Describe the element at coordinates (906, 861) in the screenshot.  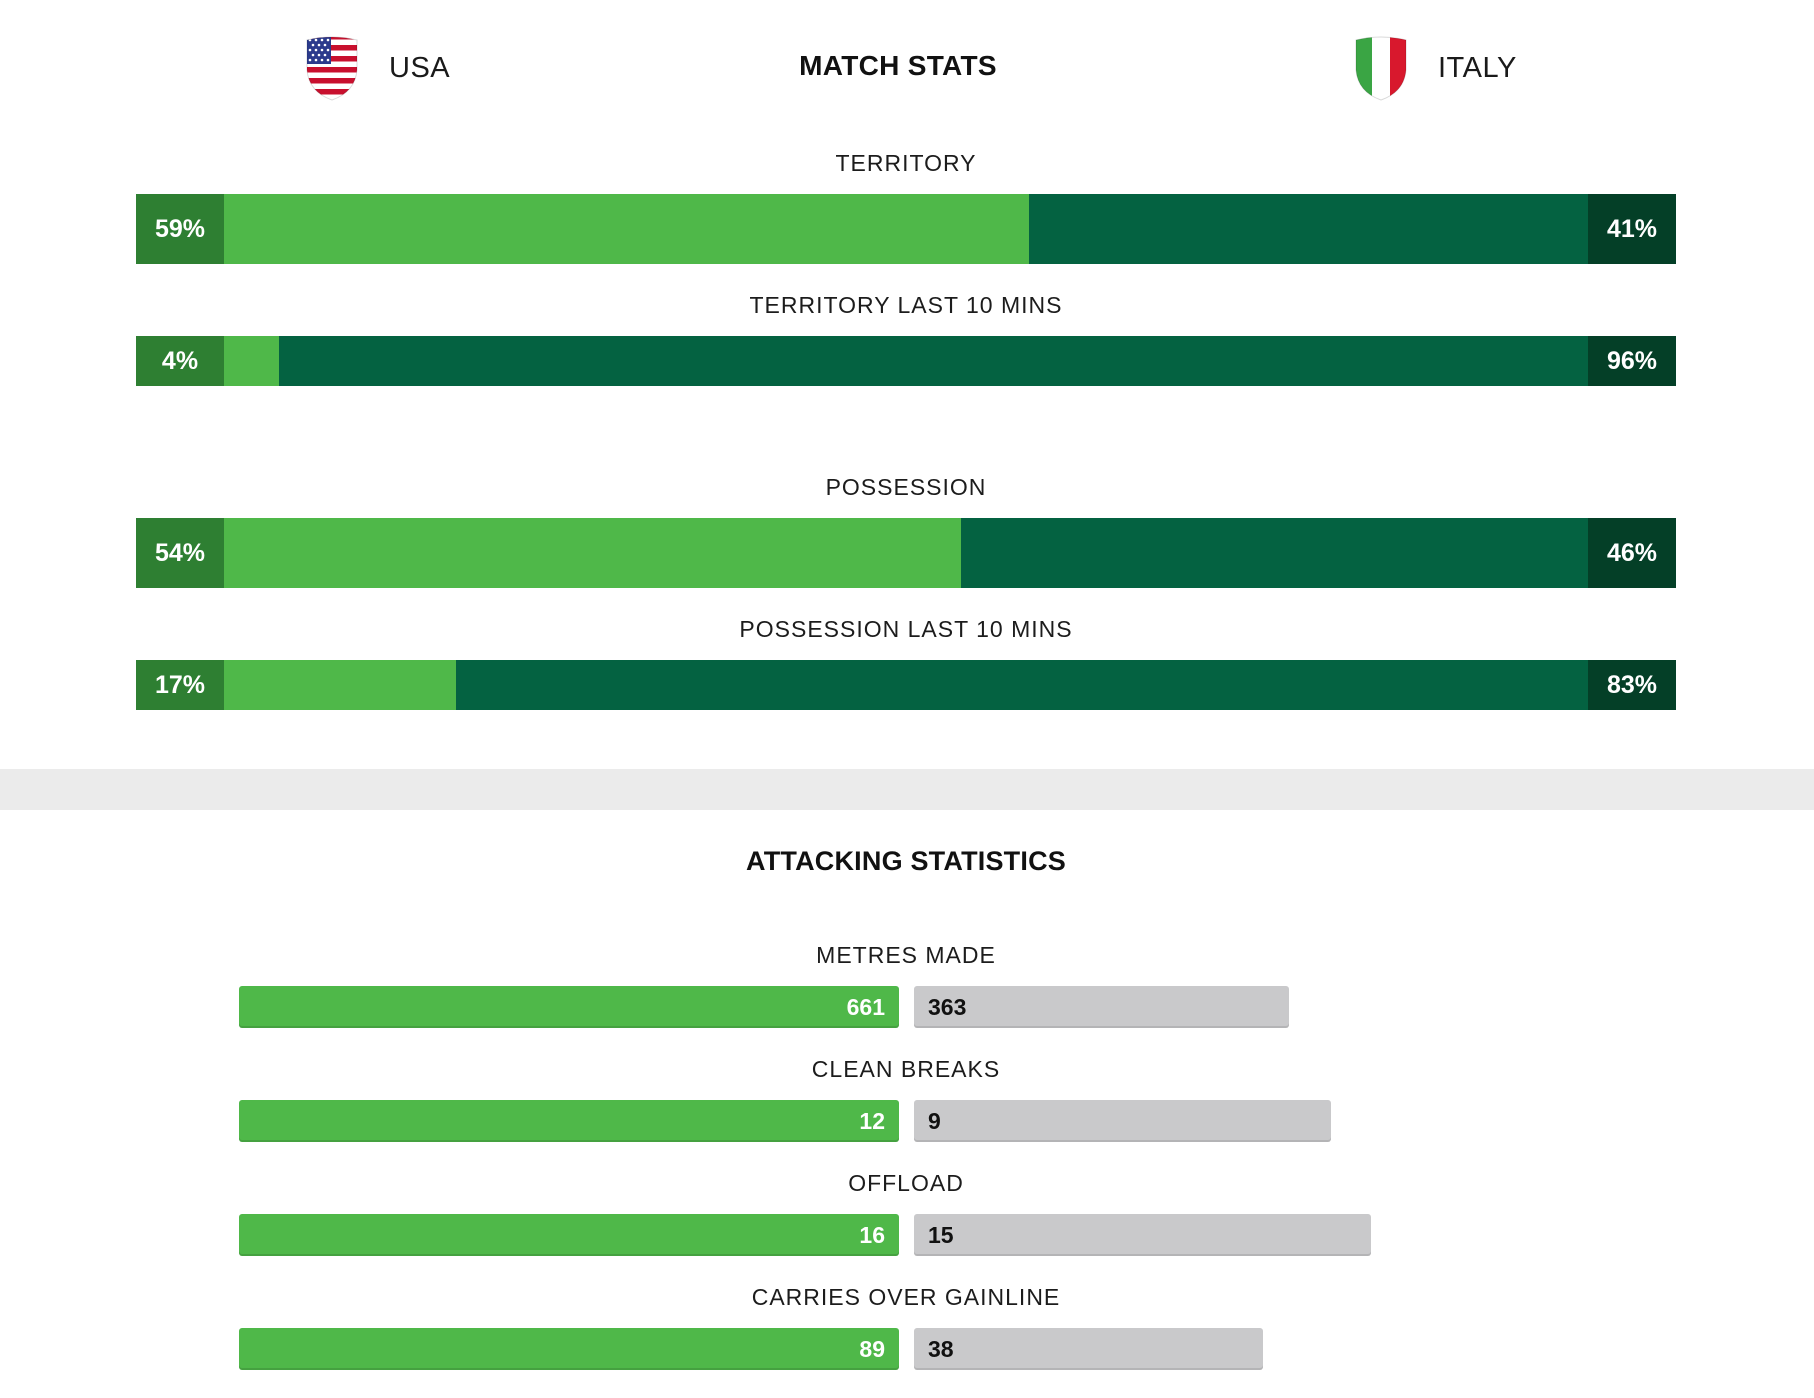
I see `attacking-section-title: ATTACKING STATISTICS` at that location.